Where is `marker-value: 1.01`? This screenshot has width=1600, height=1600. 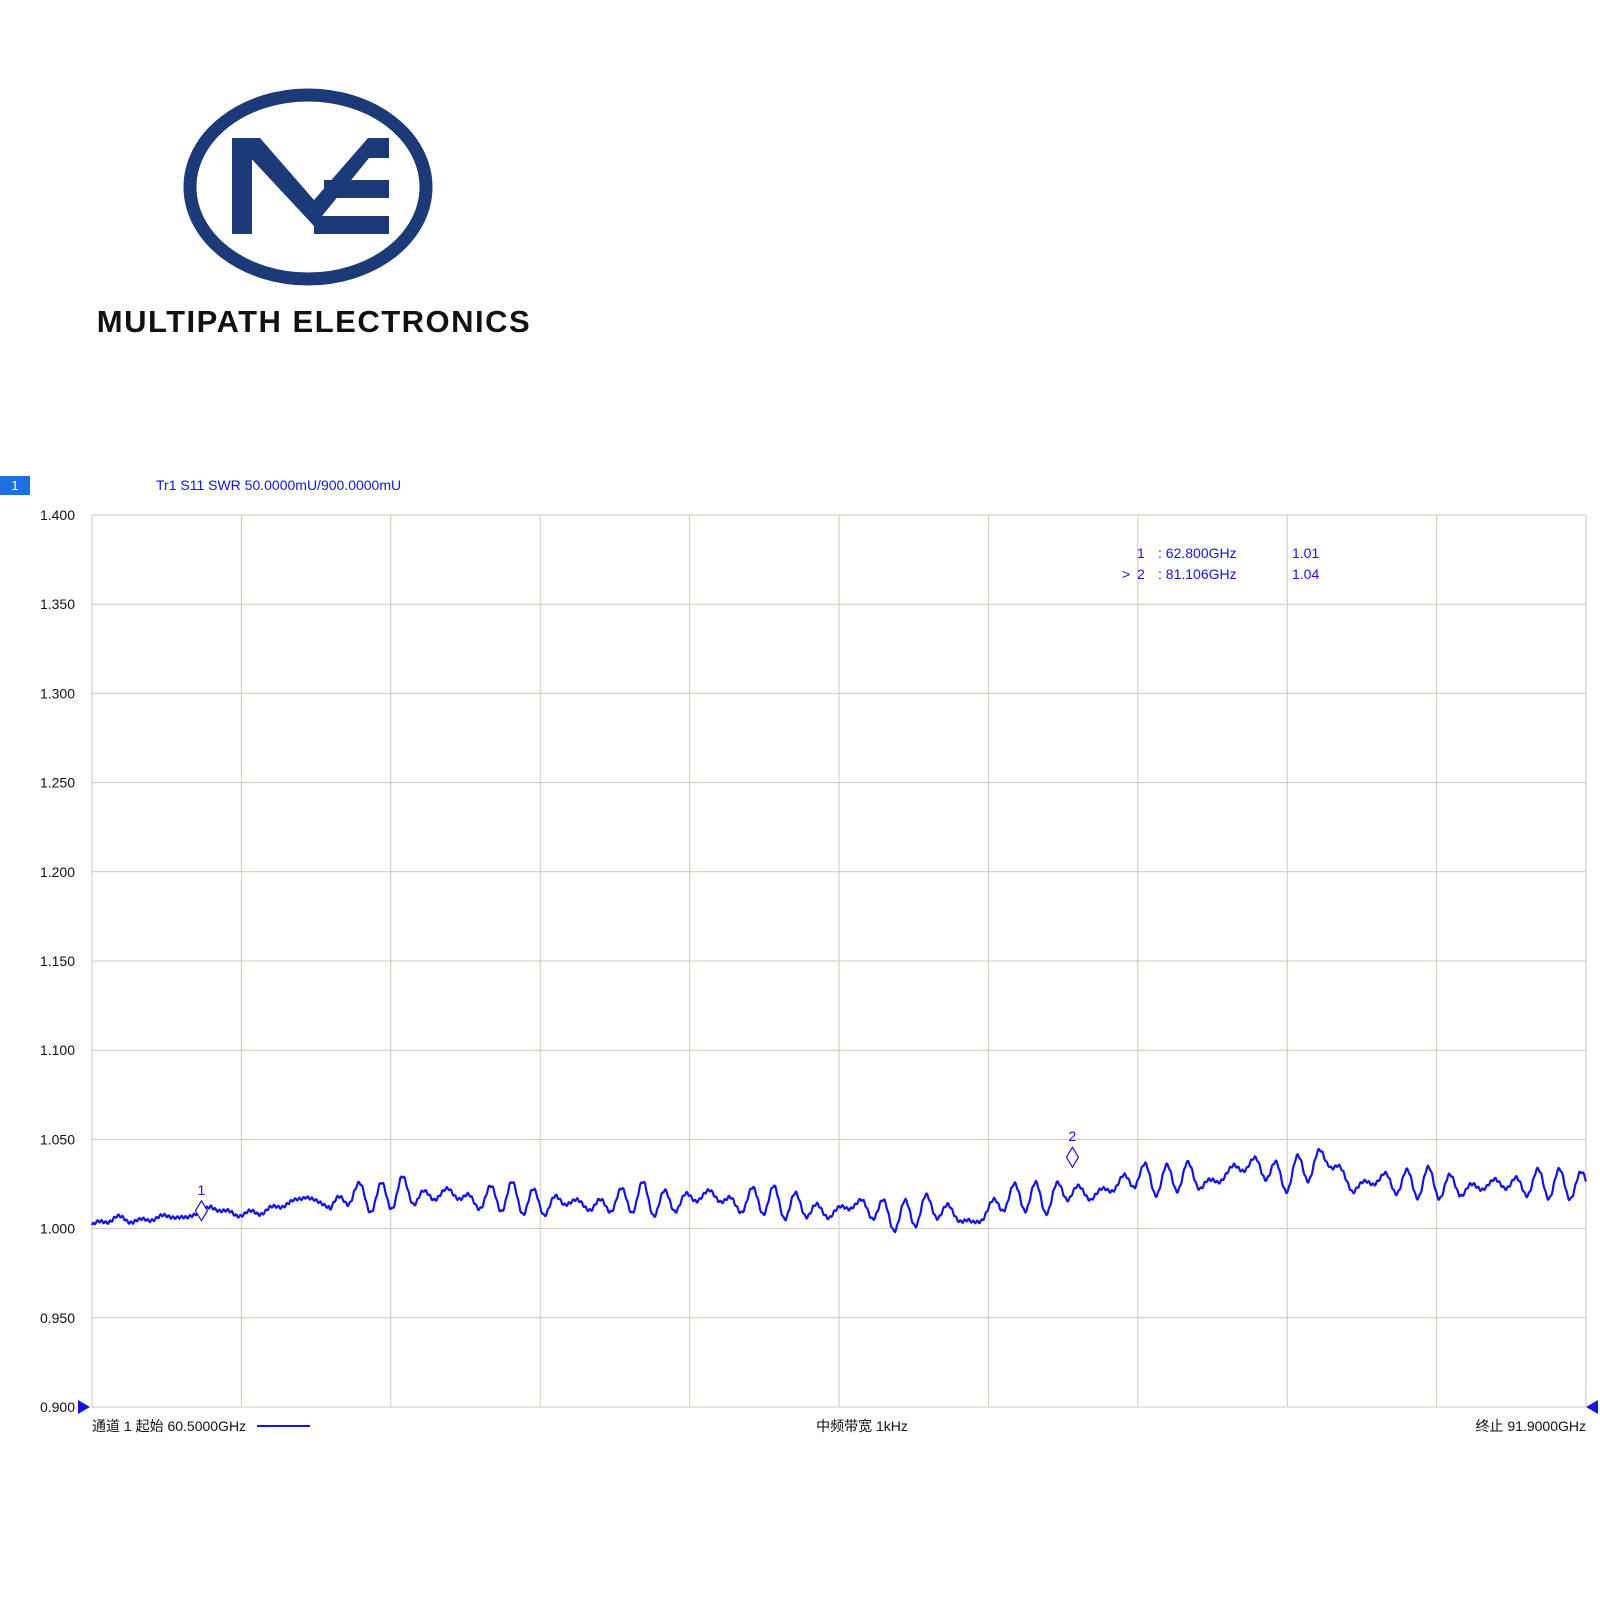 marker-value: 1.01 is located at coordinates (1305, 553).